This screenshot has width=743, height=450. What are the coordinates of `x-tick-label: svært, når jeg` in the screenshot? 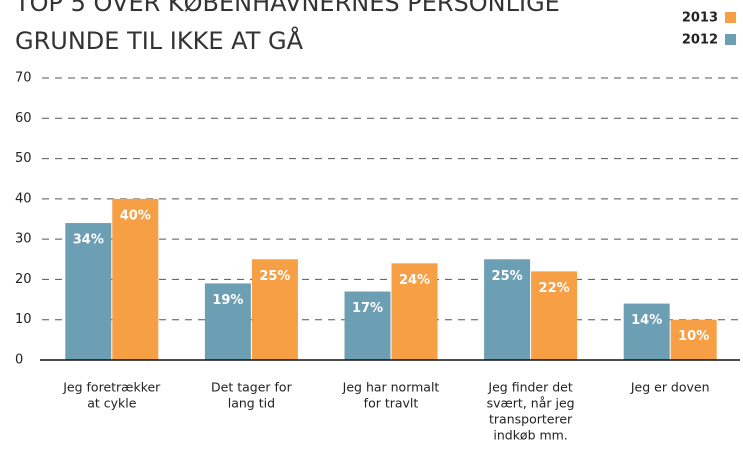 It's located at (531, 403).